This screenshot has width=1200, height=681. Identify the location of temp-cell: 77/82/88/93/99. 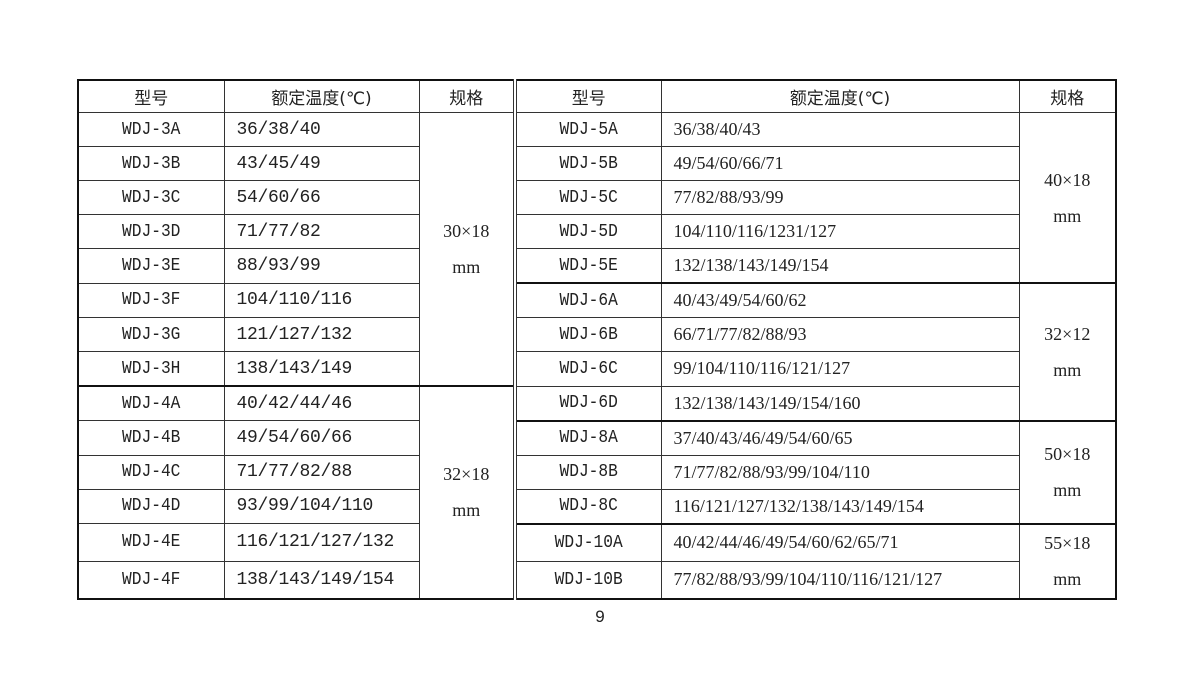
(840, 197).